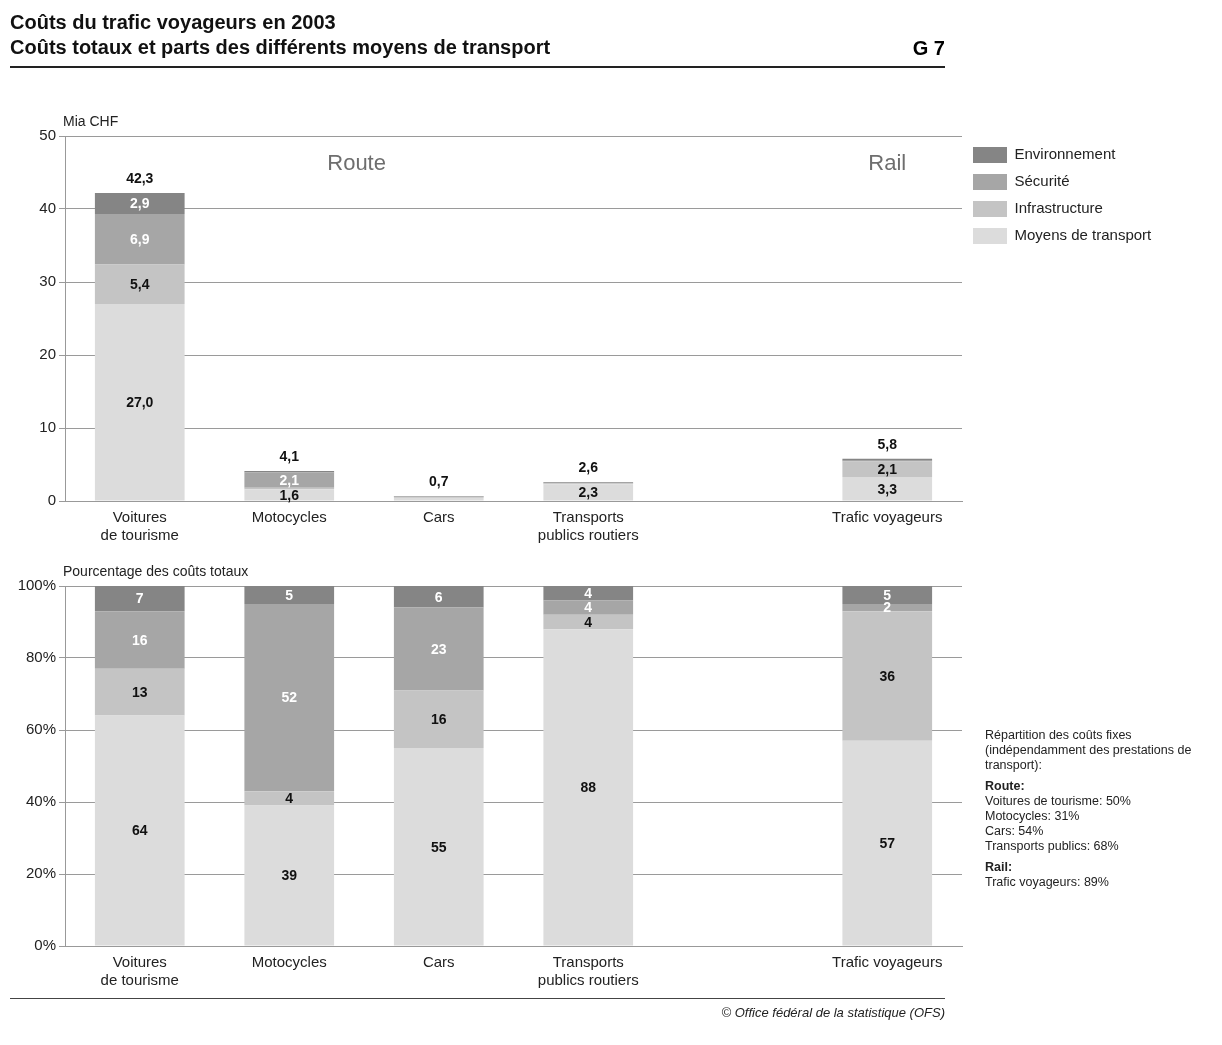 This screenshot has width=1222, height=1045. What do you see at coordinates (47, 208) in the screenshot?
I see `y-tick-label: 40` at bounding box center [47, 208].